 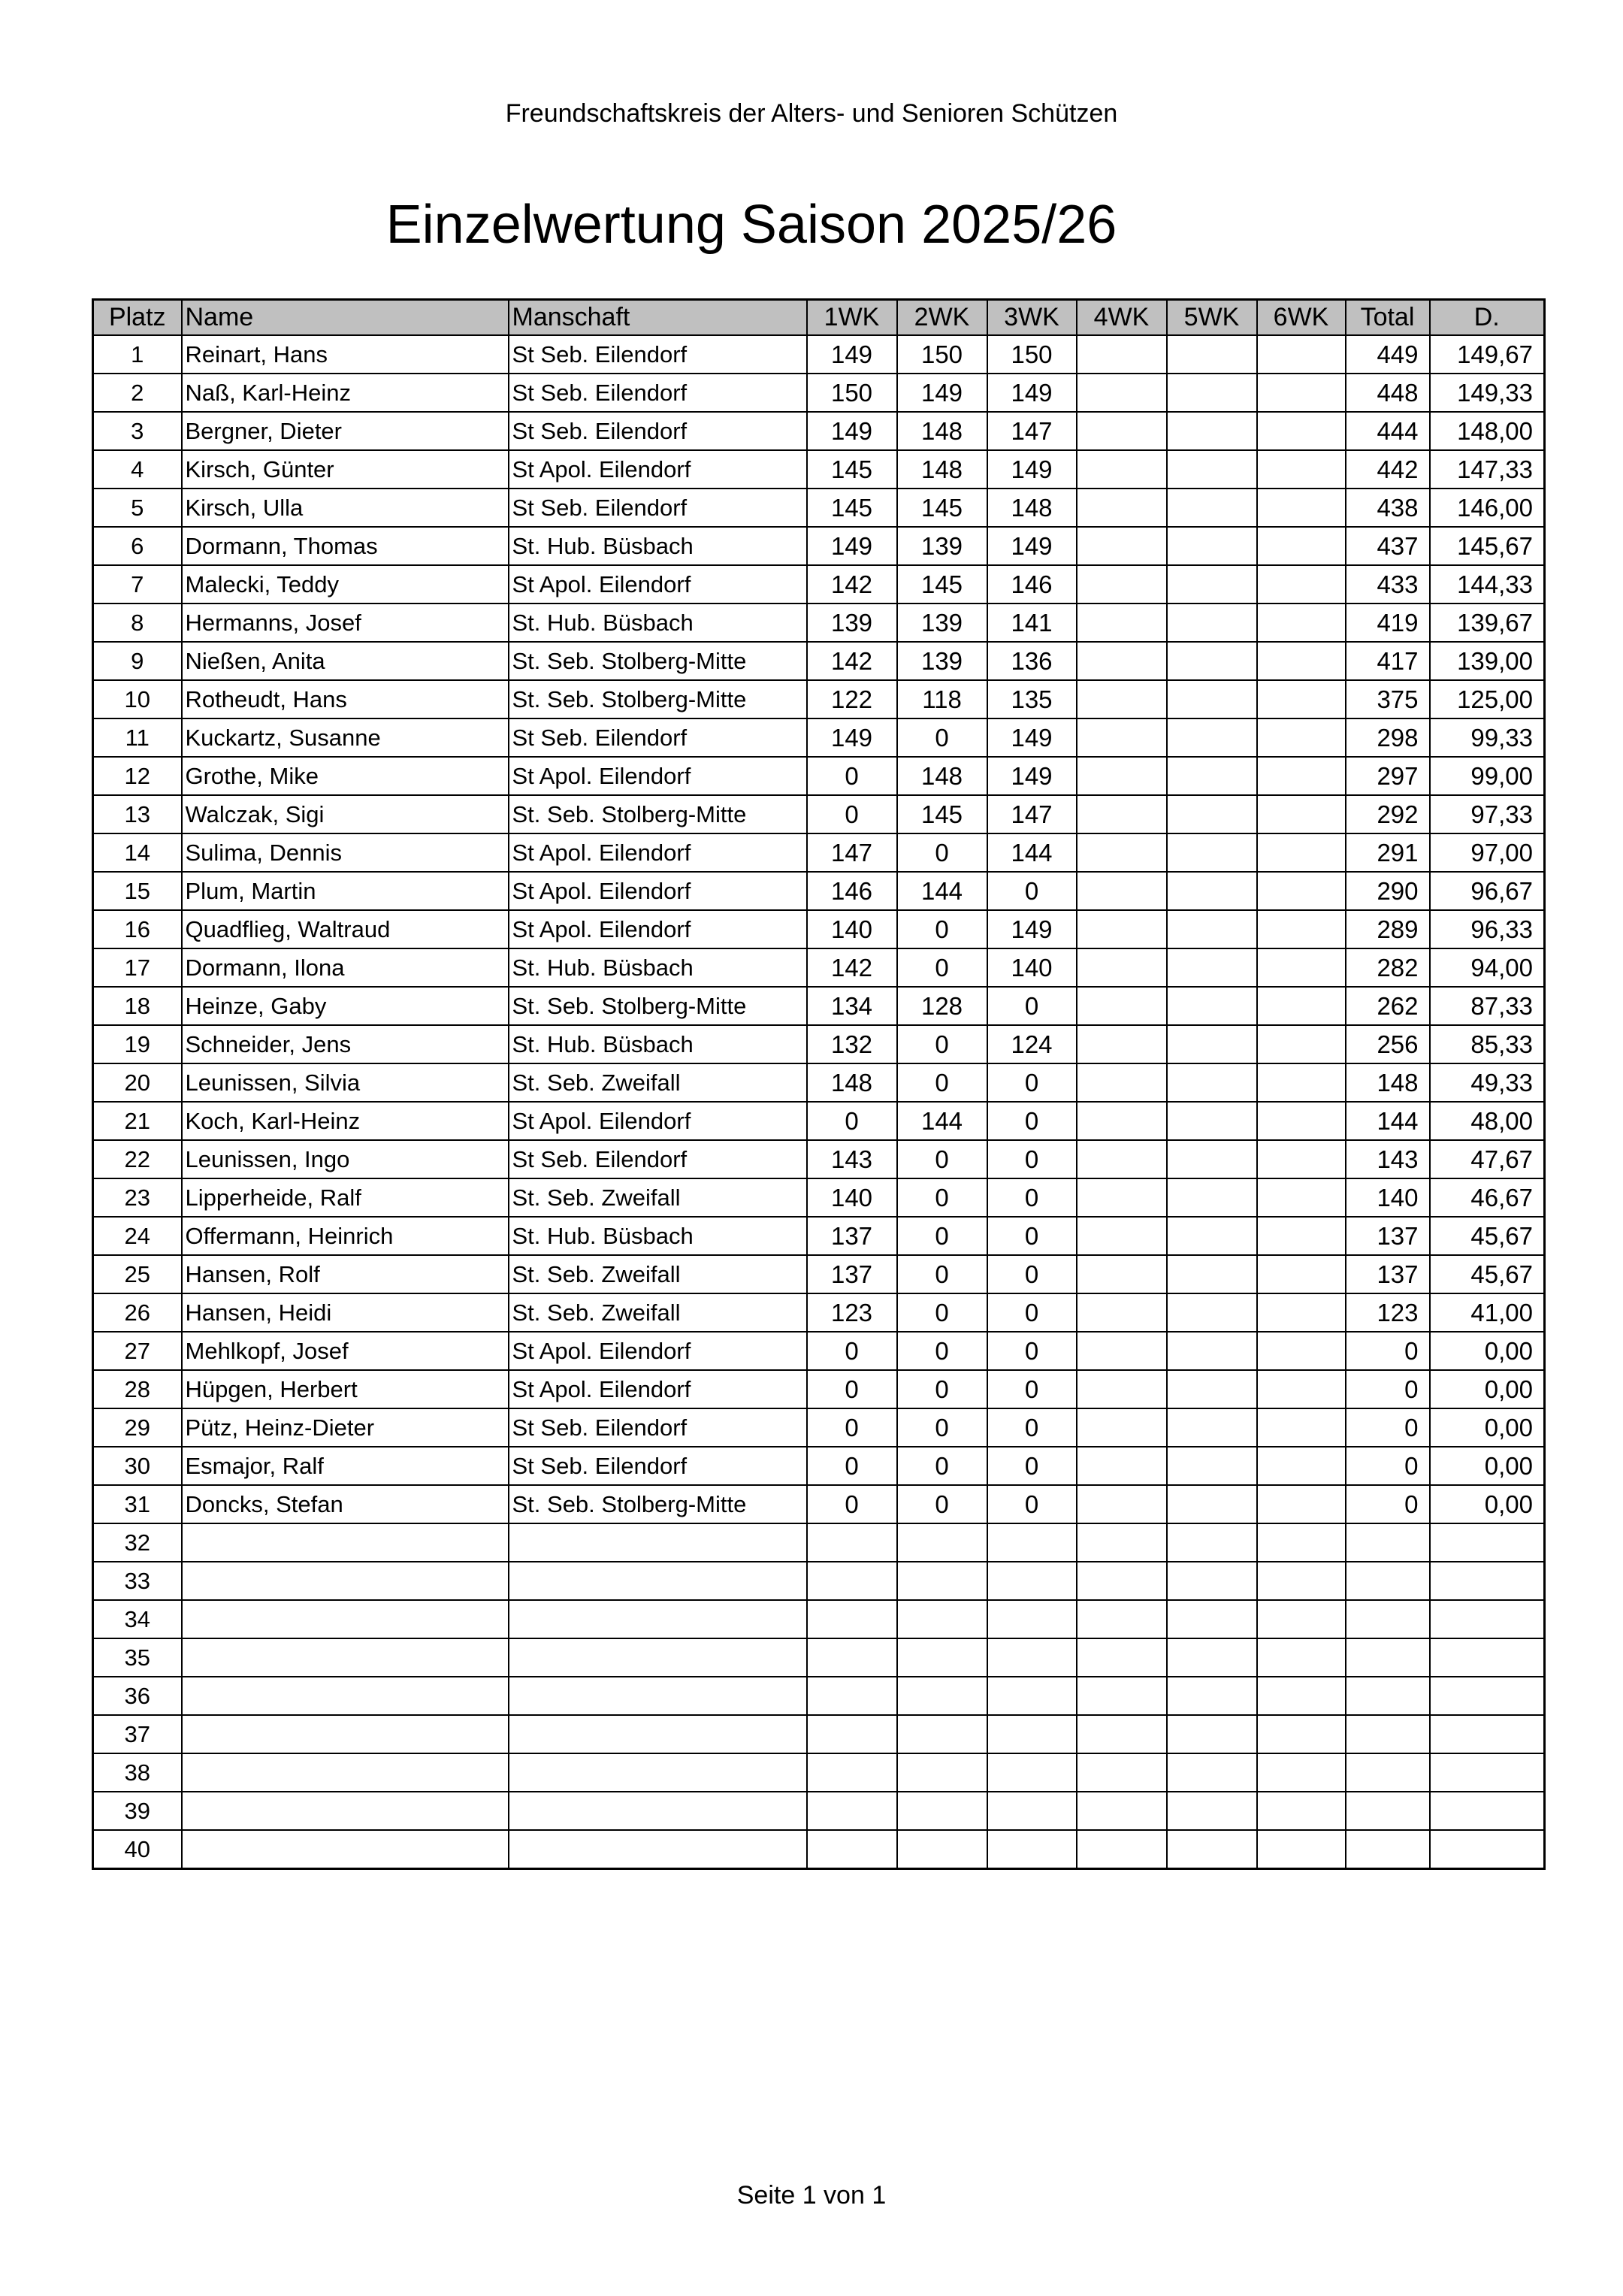 What do you see at coordinates (137, 891) in the screenshot?
I see `cell-platz: 15` at bounding box center [137, 891].